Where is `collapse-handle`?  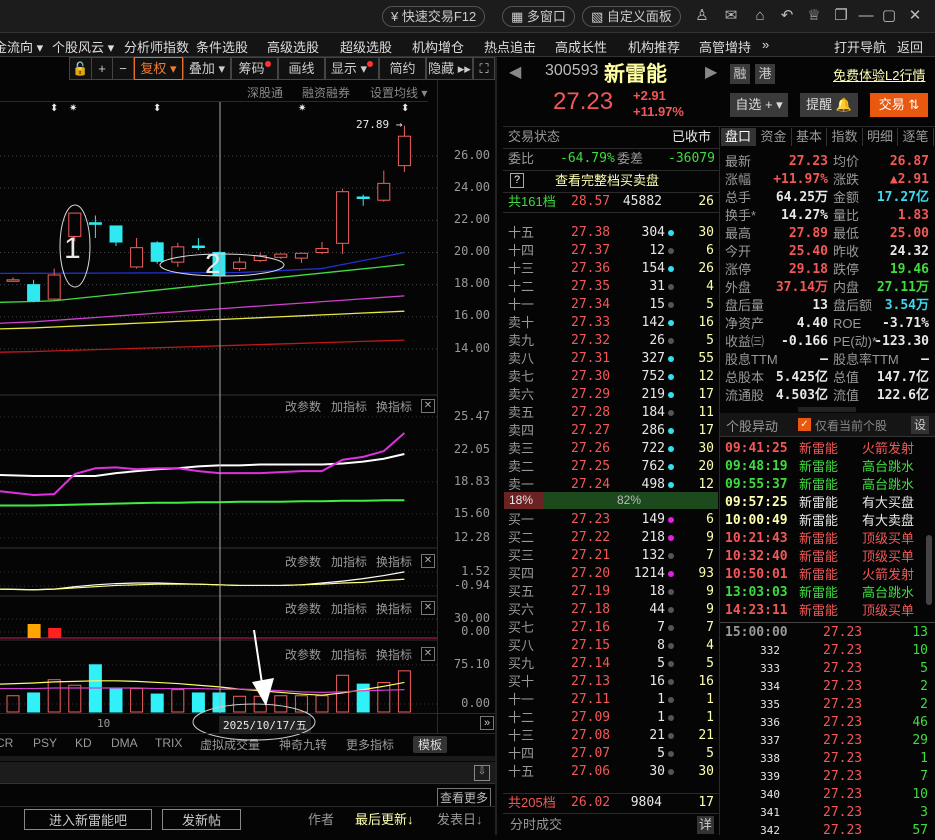 collapse-handle is located at coordinates (827, 409).